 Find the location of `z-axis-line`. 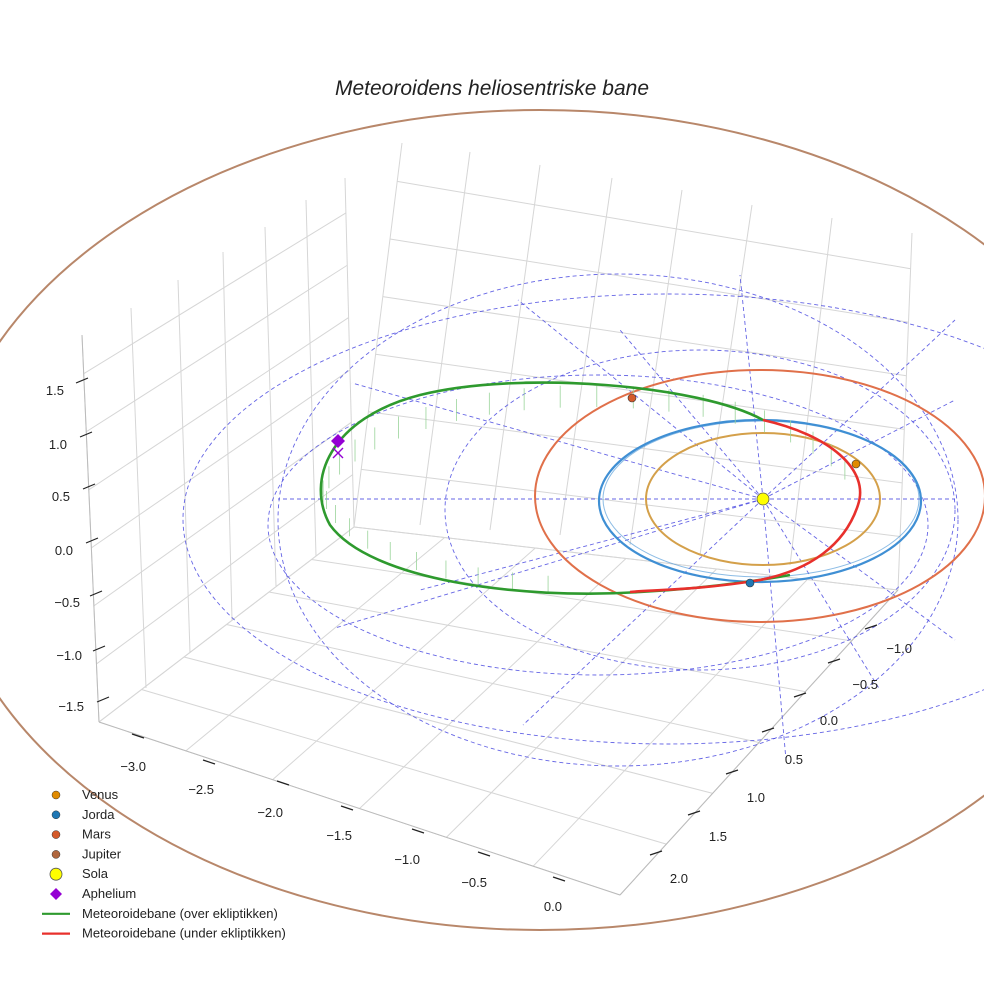

z-axis-line is located at coordinates (90, 528).